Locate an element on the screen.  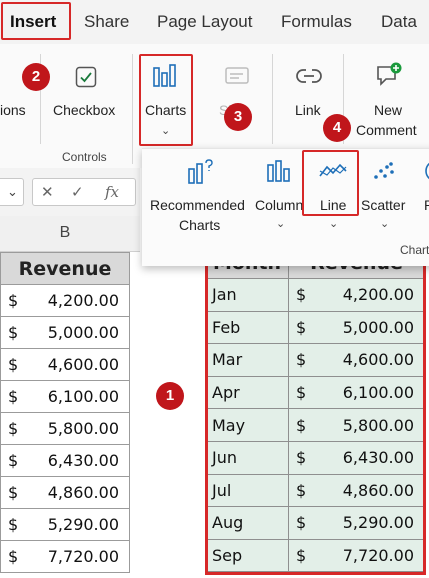
scatter-chart-button: Scatter is located at coordinates (383, 205).